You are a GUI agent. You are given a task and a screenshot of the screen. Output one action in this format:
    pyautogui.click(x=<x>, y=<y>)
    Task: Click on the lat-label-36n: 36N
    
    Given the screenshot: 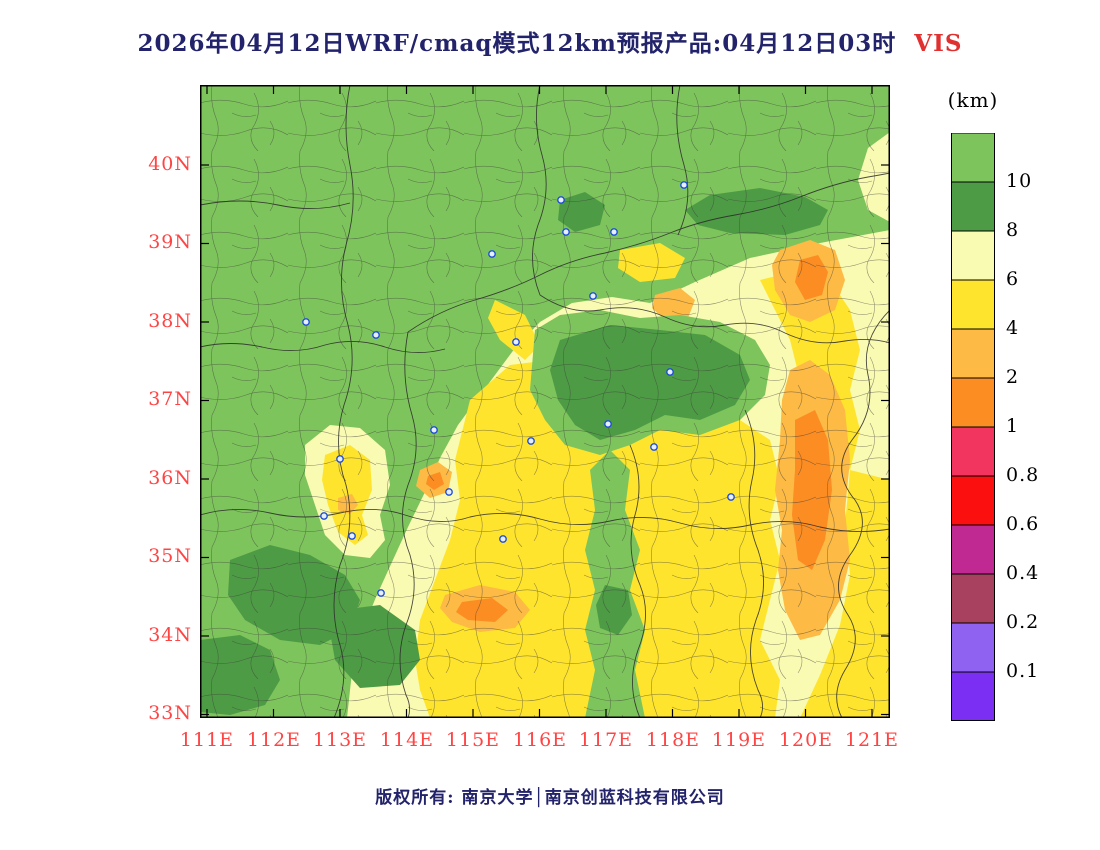 What is the action you would take?
    pyautogui.click(x=170, y=478)
    